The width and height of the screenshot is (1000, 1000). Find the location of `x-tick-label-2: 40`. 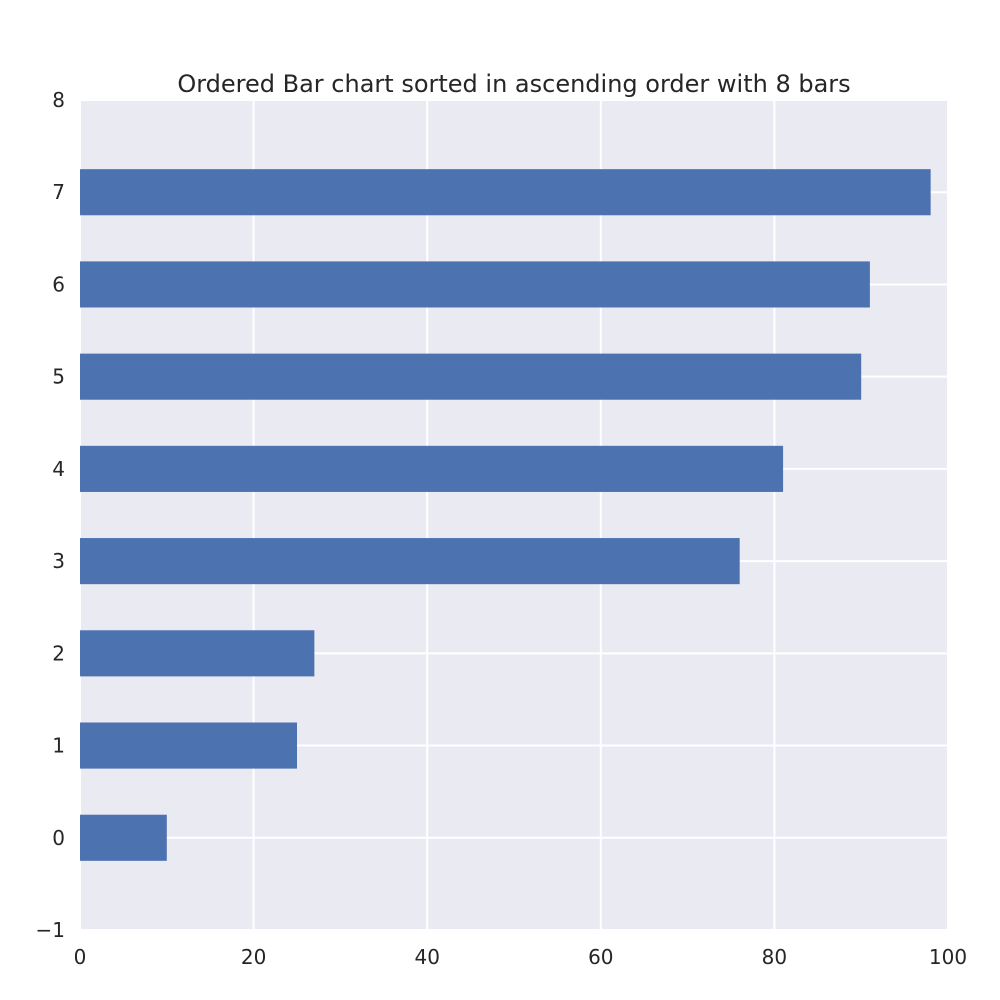

x-tick-label-2: 40 is located at coordinates (426, 957).